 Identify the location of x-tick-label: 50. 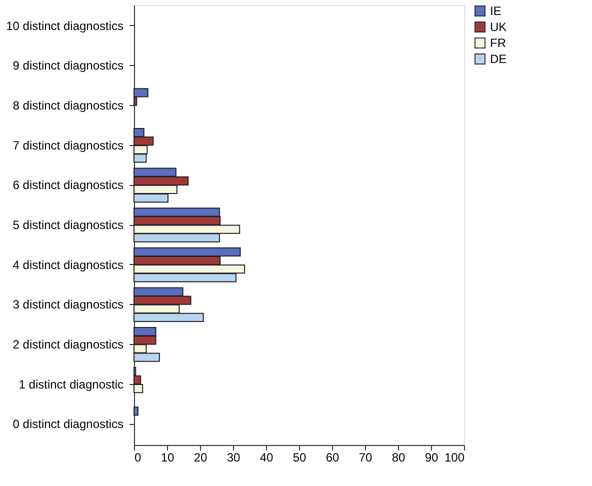
(299, 457).